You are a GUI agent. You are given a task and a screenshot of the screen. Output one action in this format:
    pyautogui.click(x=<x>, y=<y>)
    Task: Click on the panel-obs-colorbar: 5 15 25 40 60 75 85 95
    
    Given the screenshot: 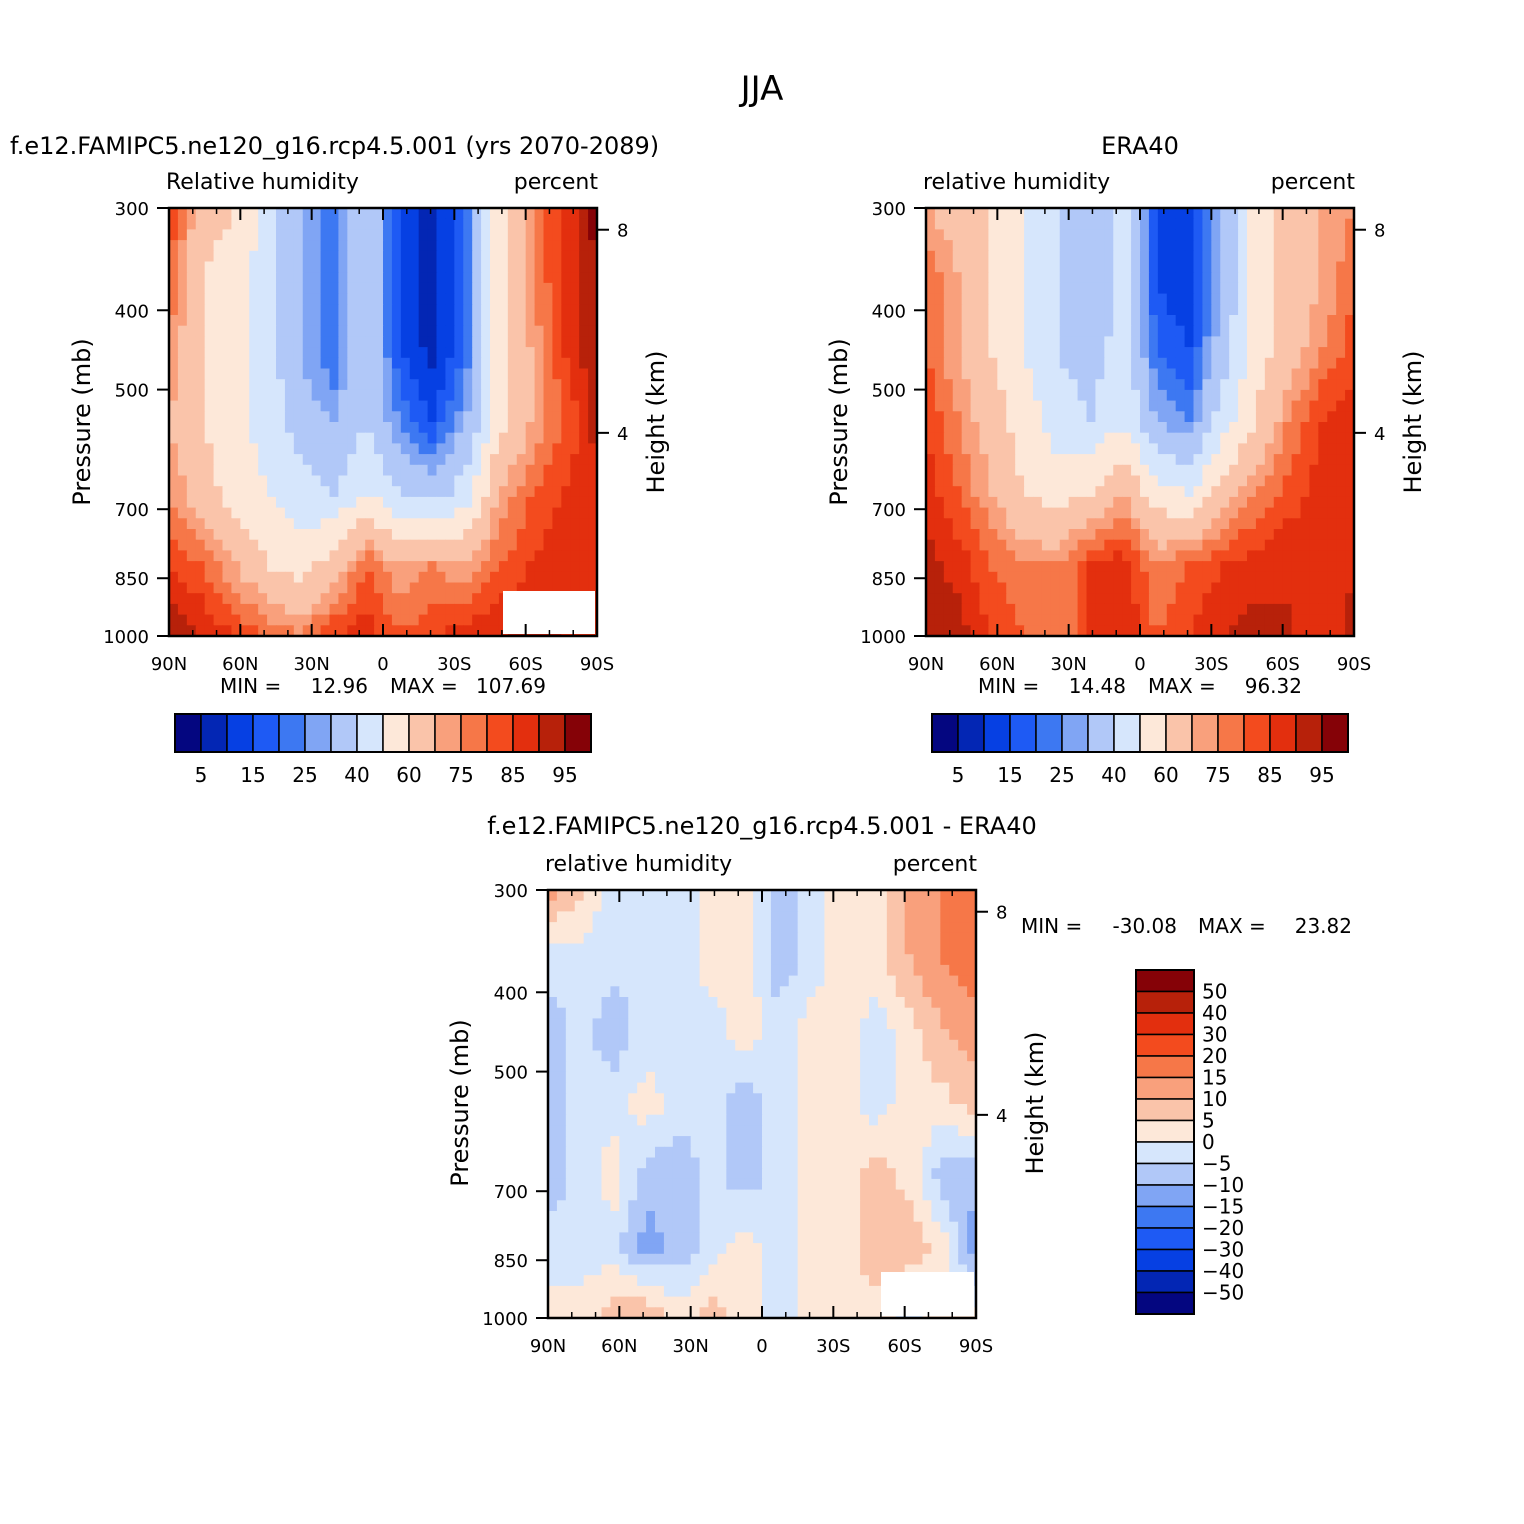 What is the action you would take?
    pyautogui.click(x=1140, y=750)
    